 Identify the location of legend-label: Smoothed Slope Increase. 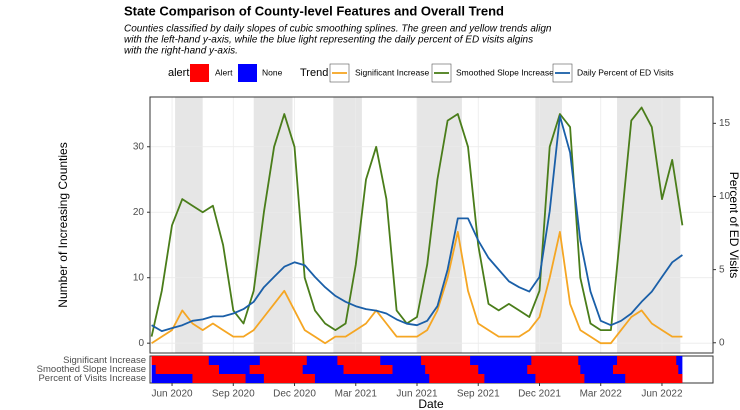
(505, 72).